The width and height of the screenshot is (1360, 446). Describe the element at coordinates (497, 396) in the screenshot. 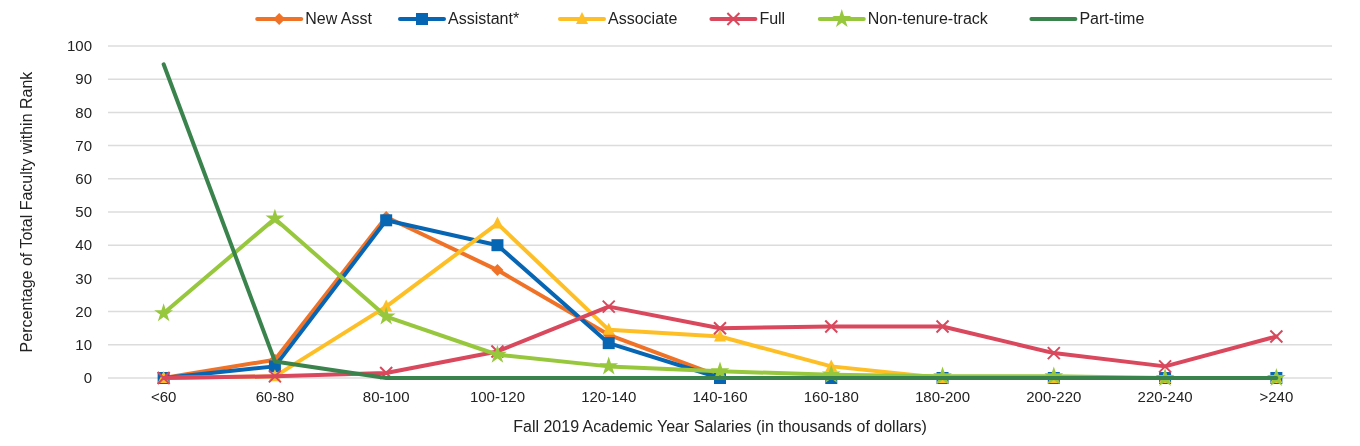

I see `x-tick-label: 100-120` at that location.